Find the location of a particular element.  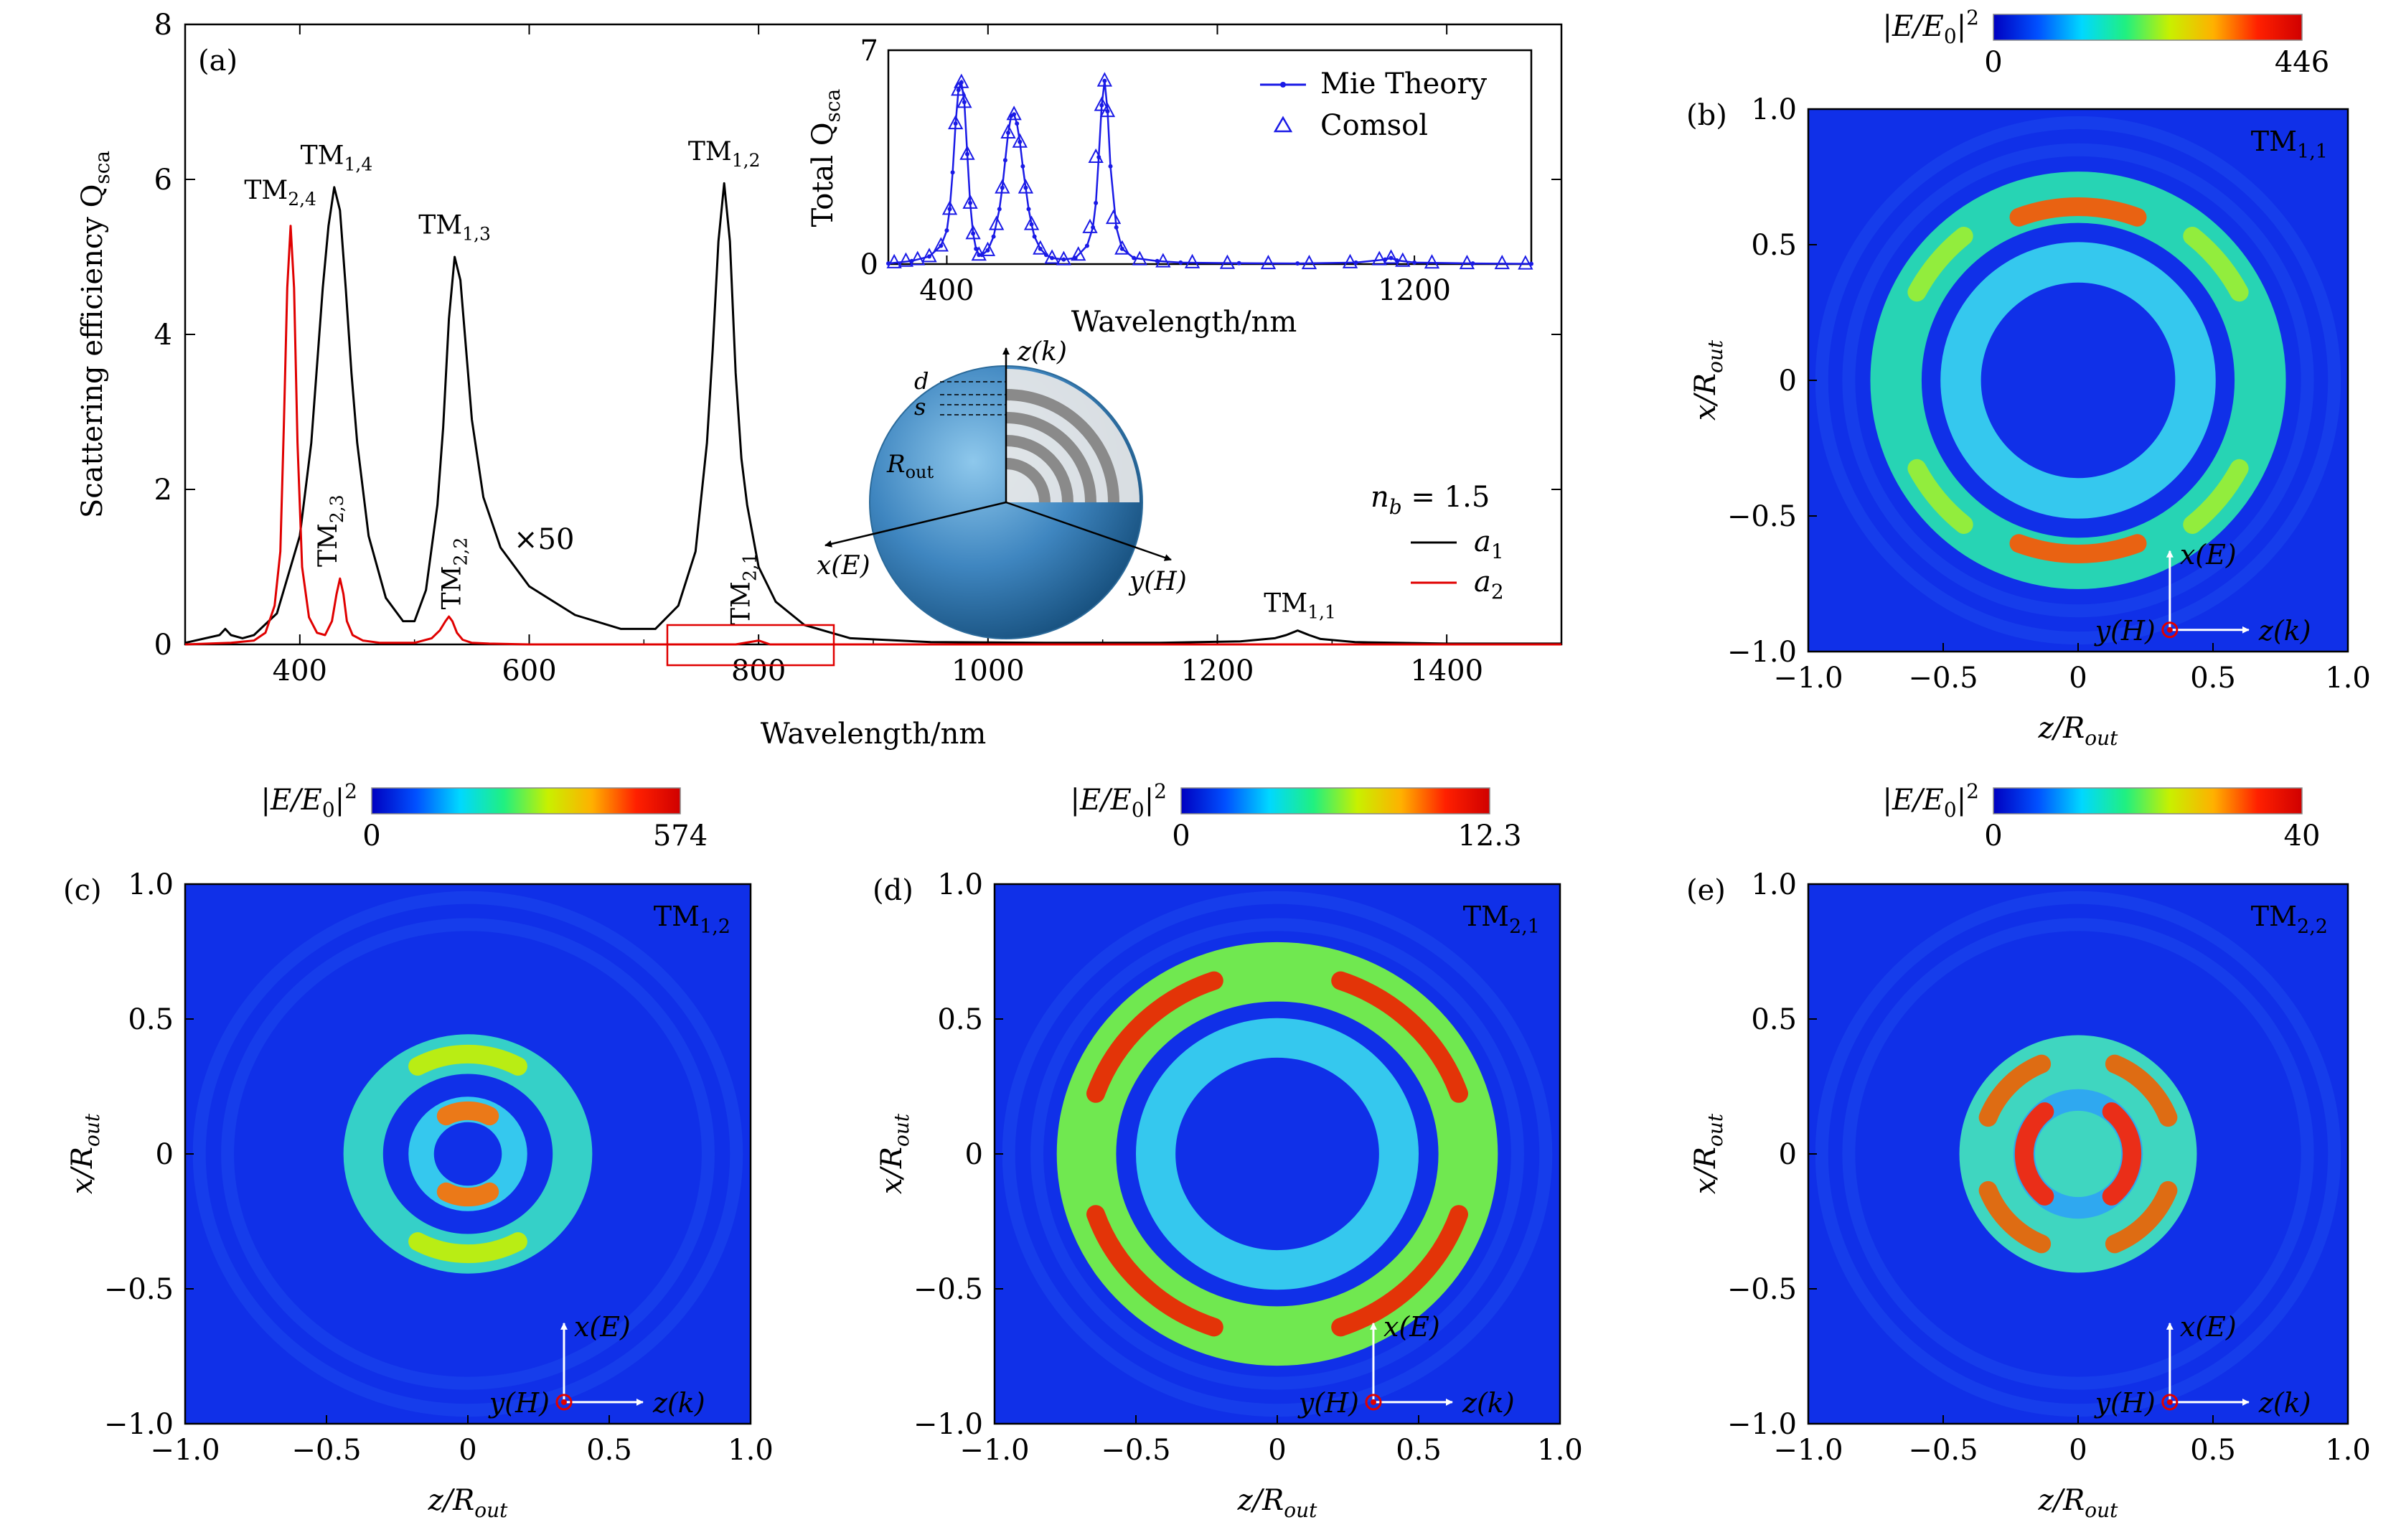

inset-xtick-label: 1200 is located at coordinates (1414, 290).